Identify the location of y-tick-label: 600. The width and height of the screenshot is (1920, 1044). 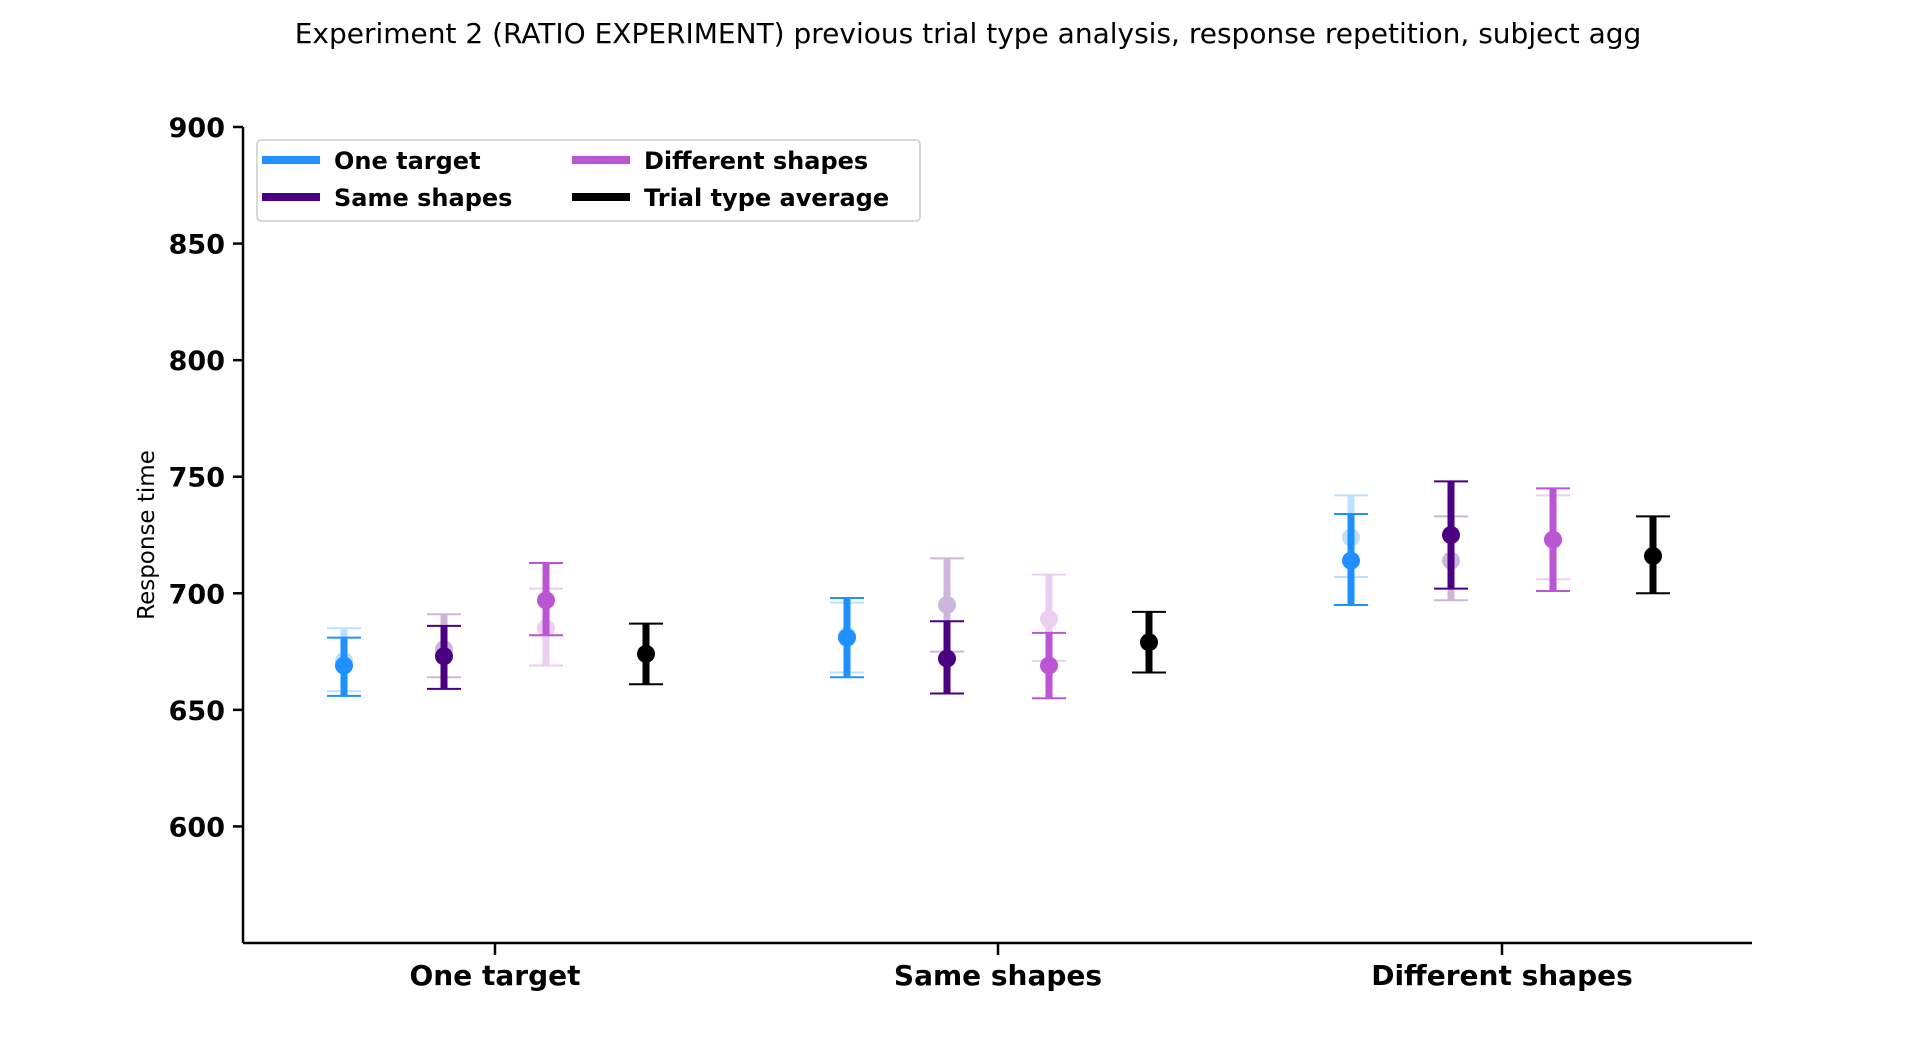
(197, 827).